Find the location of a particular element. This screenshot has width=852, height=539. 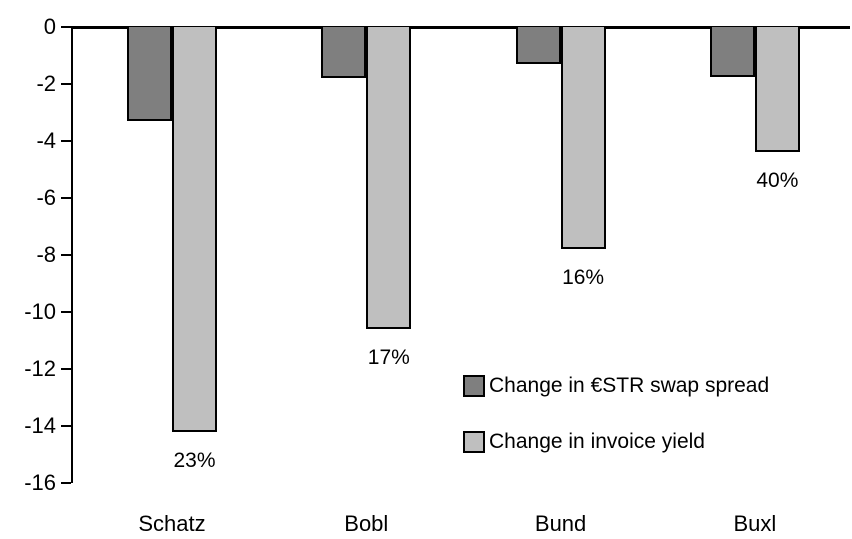

y-tick-label: -2 is located at coordinates (46, 83).